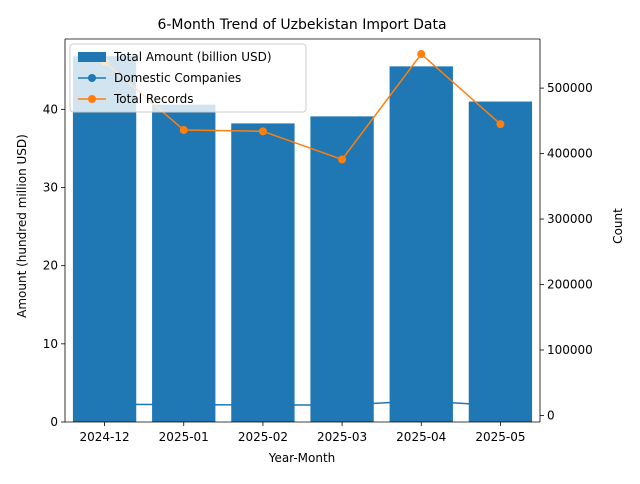  I want to click on legend-box, so click(188, 78).